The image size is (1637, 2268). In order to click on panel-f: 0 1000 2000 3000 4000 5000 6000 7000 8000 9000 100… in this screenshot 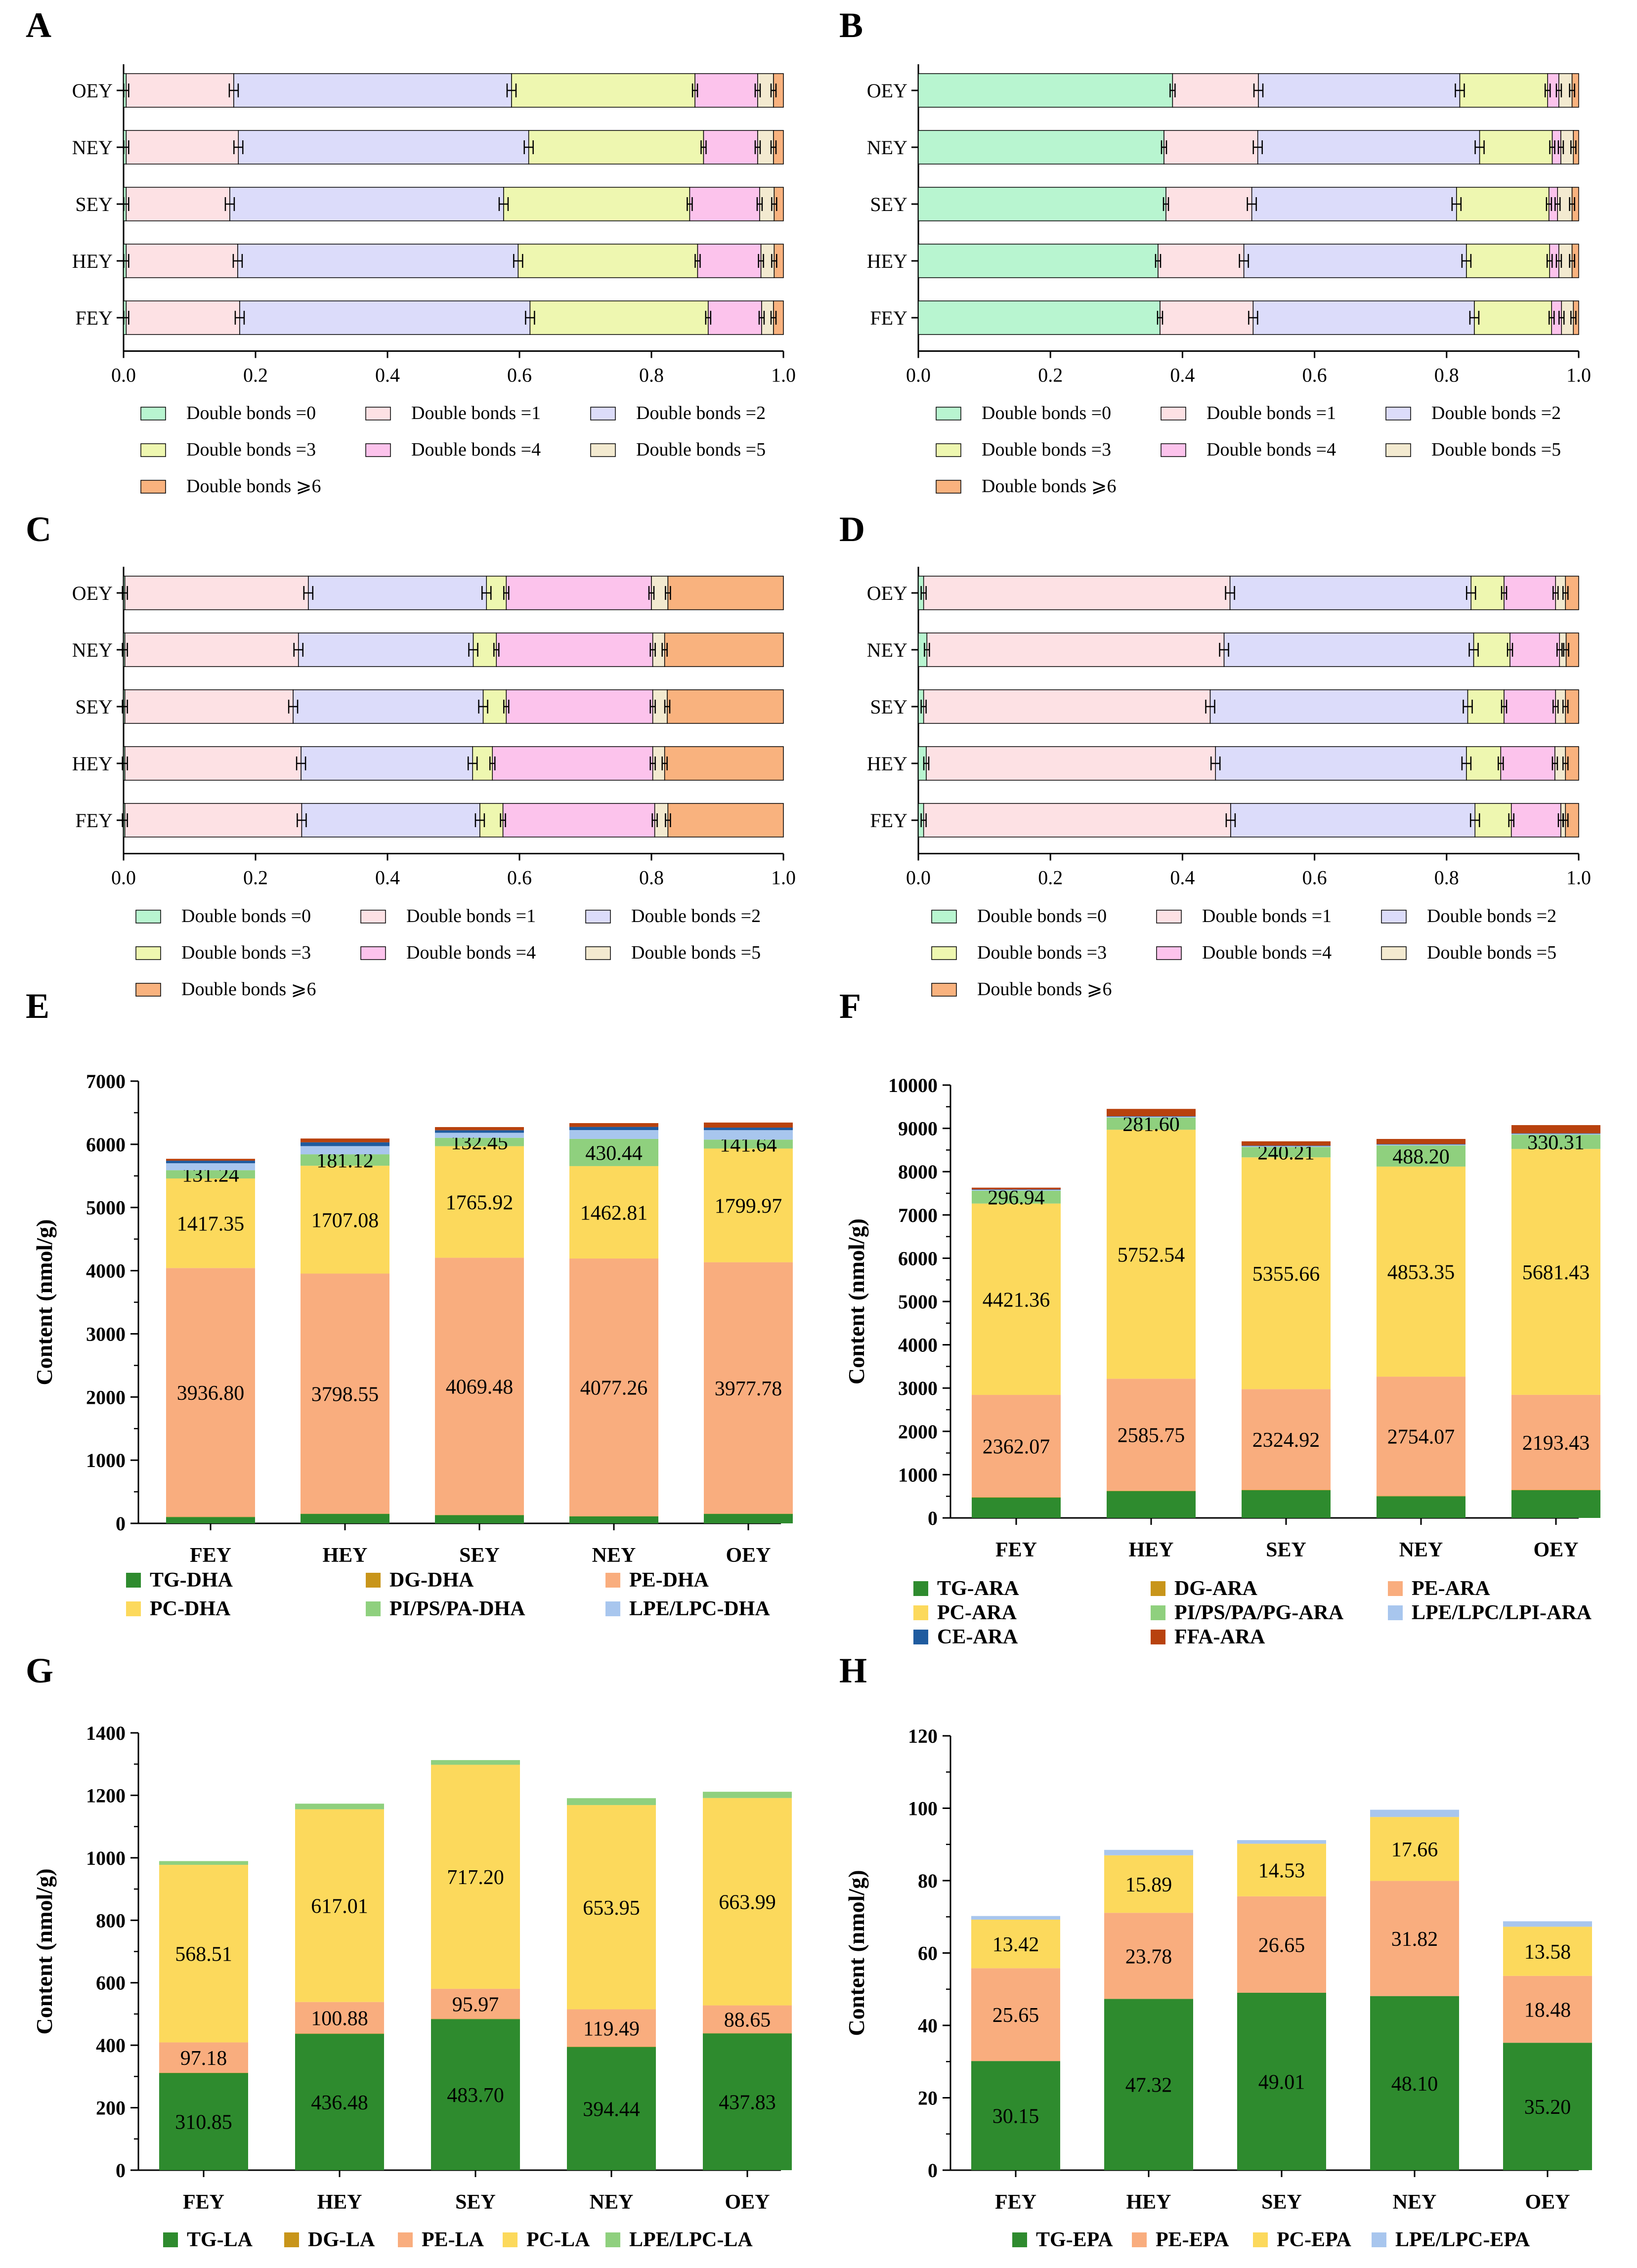, I will do `click(1222, 1361)`.